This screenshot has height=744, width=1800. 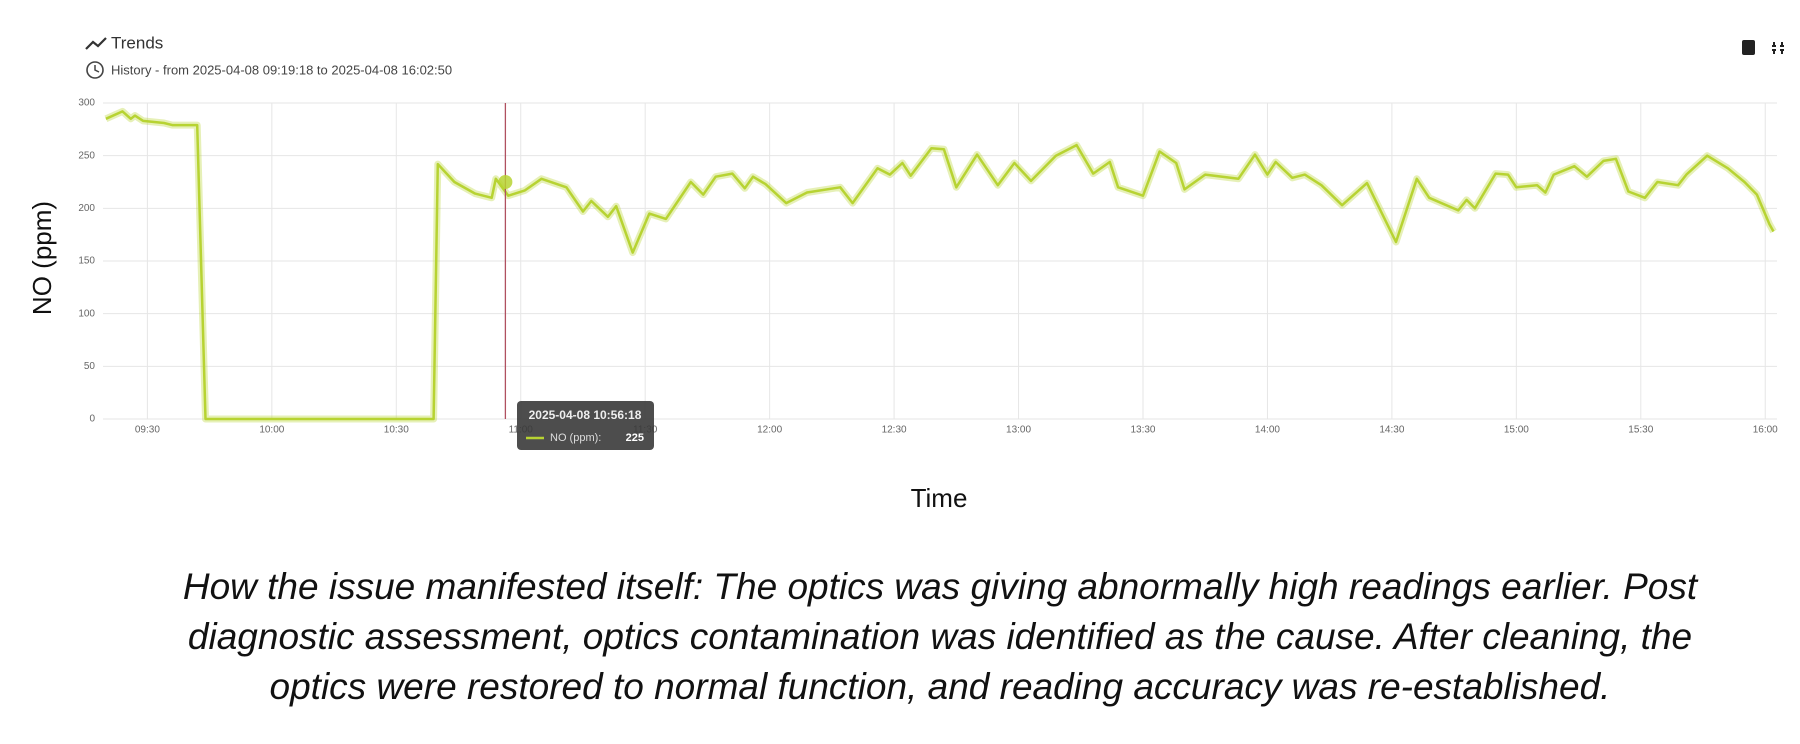 I want to click on hover-point, so click(x=505, y=182).